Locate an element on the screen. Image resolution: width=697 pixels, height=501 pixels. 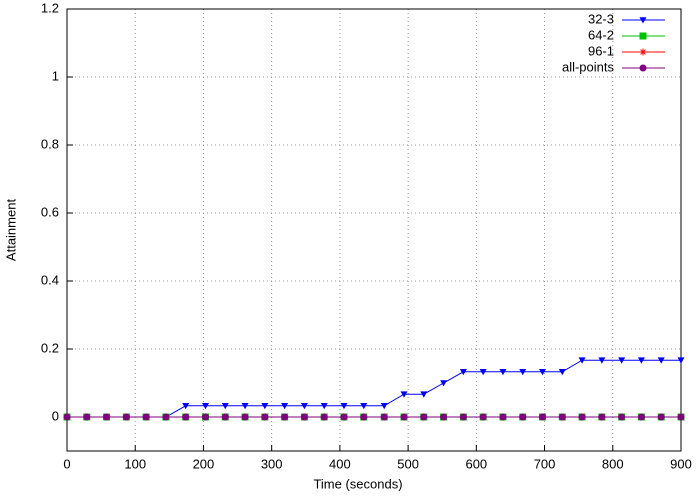
x-tick-label: 0 is located at coordinates (66, 463).